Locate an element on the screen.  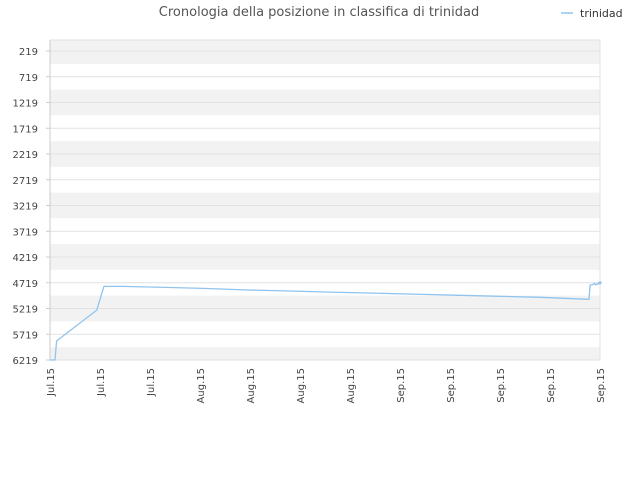
y-tick-label: 2719 is located at coordinates (25, 181).